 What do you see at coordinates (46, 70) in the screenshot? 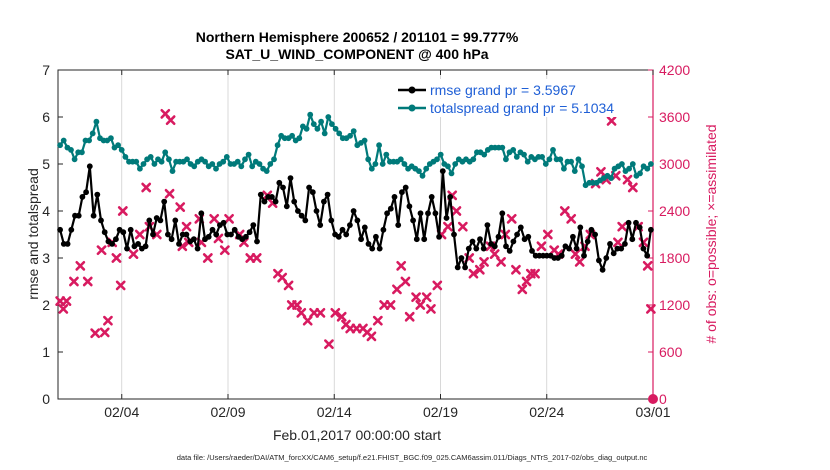
I see `left-y-tick-label: 7` at bounding box center [46, 70].